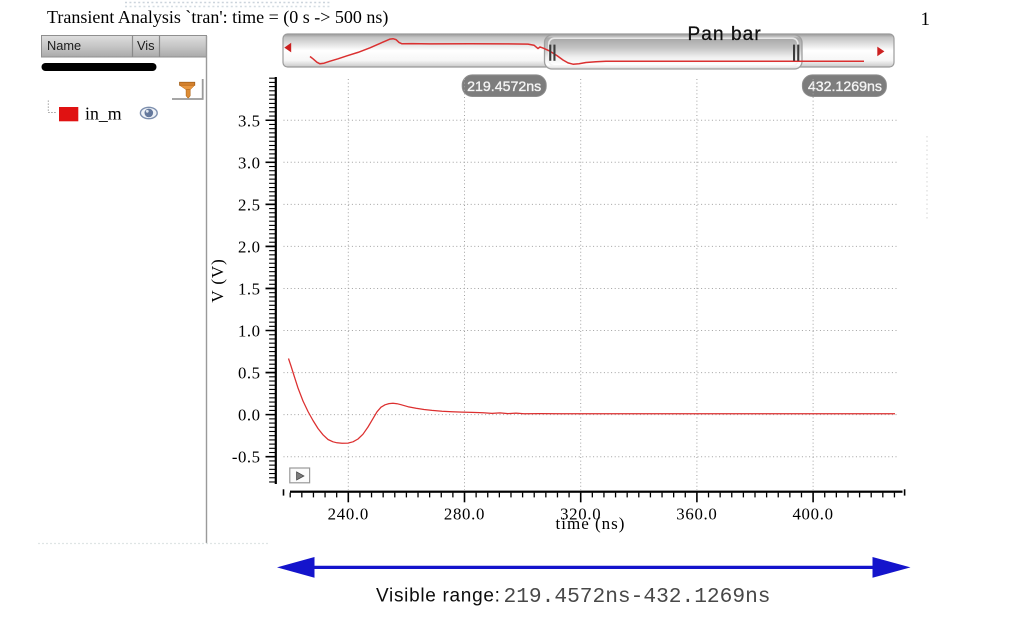  What do you see at coordinates (812, 514) in the screenshot?
I see `svg-text: 400.0` at bounding box center [812, 514].